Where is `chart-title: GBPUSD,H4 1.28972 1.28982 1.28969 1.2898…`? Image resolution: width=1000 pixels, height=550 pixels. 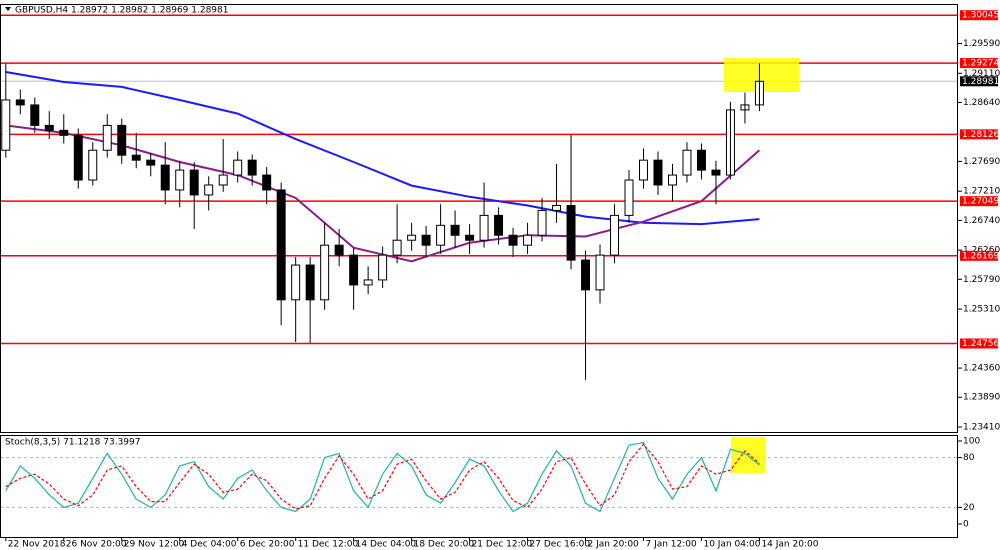
chart-title: GBPUSD,H4 1.28972 1.28982 1.28969 1.2898… is located at coordinates (121, 11).